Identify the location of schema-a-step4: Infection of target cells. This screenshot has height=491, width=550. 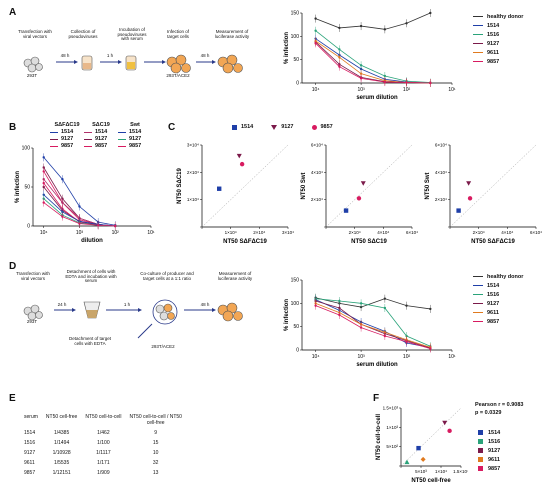
(177, 34).